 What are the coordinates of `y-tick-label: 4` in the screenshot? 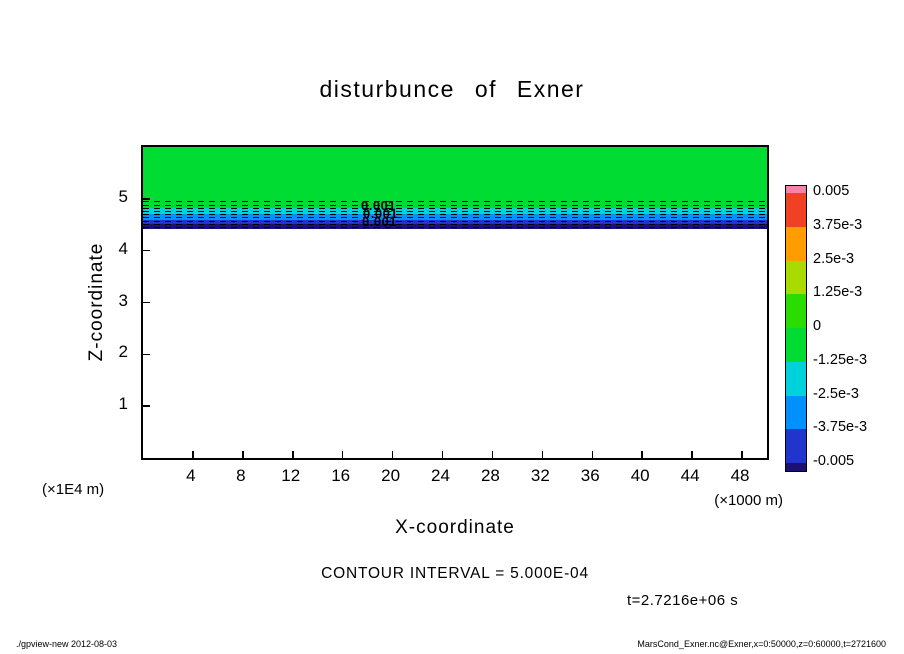 It's located at (123, 248).